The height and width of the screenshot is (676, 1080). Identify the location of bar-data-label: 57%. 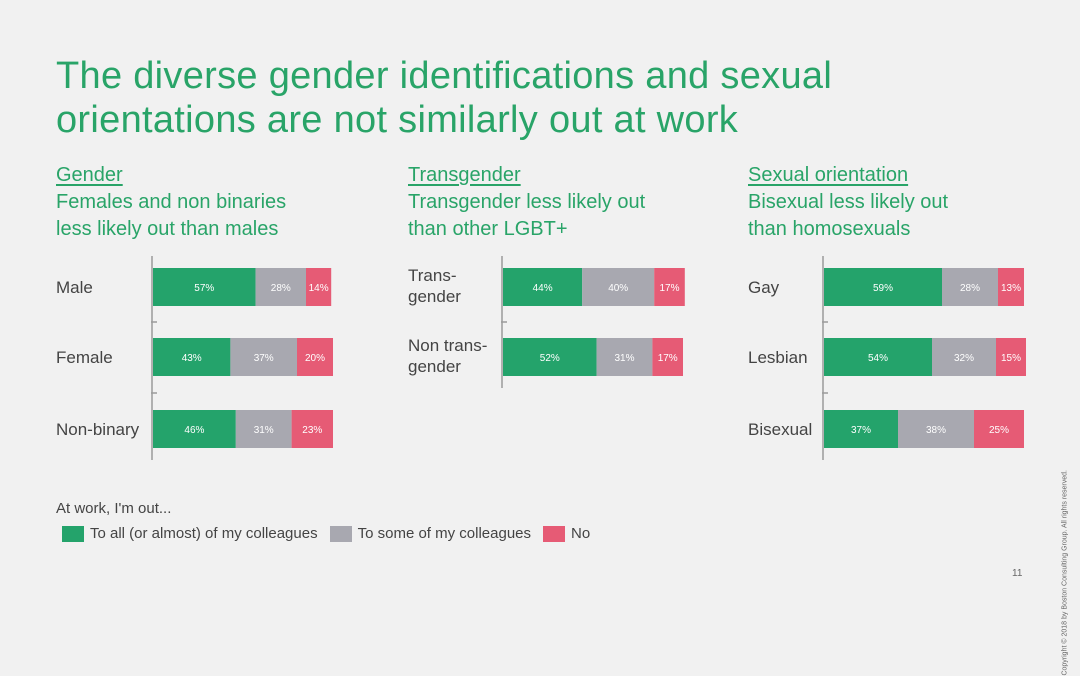
(204, 288).